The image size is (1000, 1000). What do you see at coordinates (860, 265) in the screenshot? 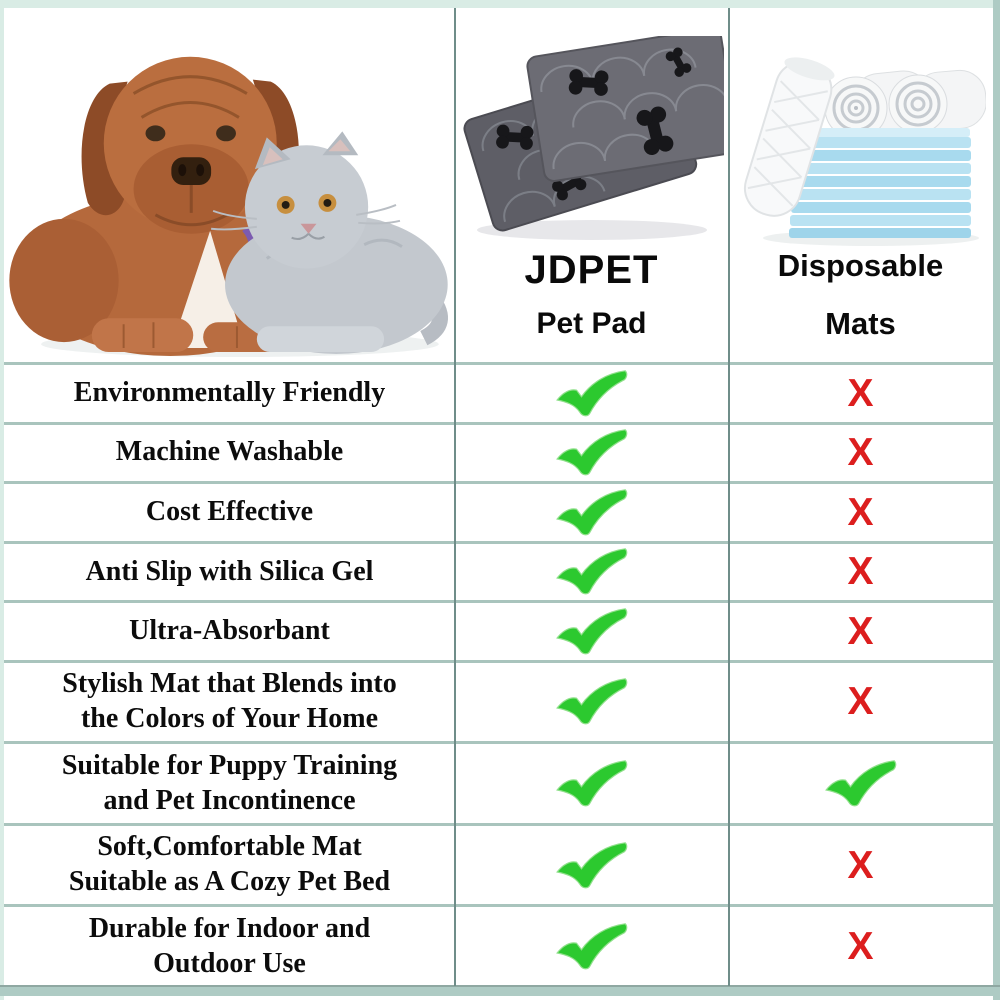
I see `competitor-name-line1: Disposable` at bounding box center [860, 265].